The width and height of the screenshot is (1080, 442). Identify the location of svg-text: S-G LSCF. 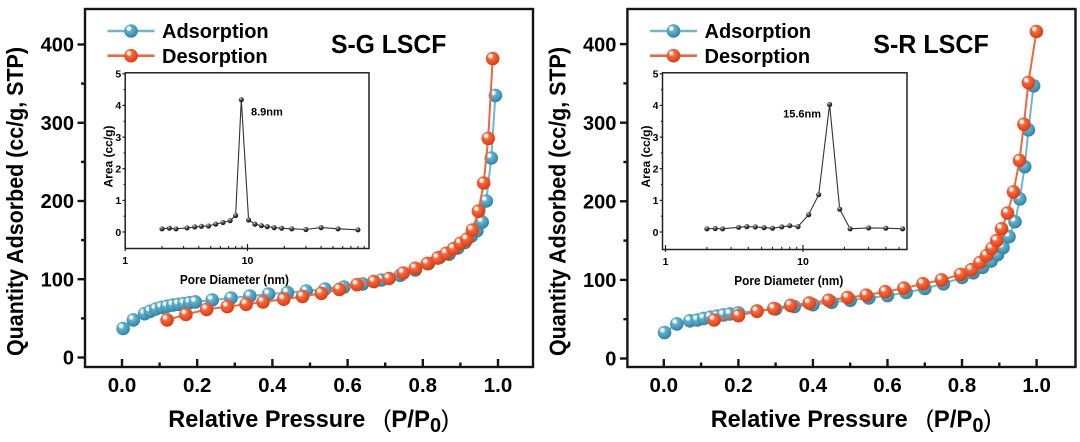
(389, 44).